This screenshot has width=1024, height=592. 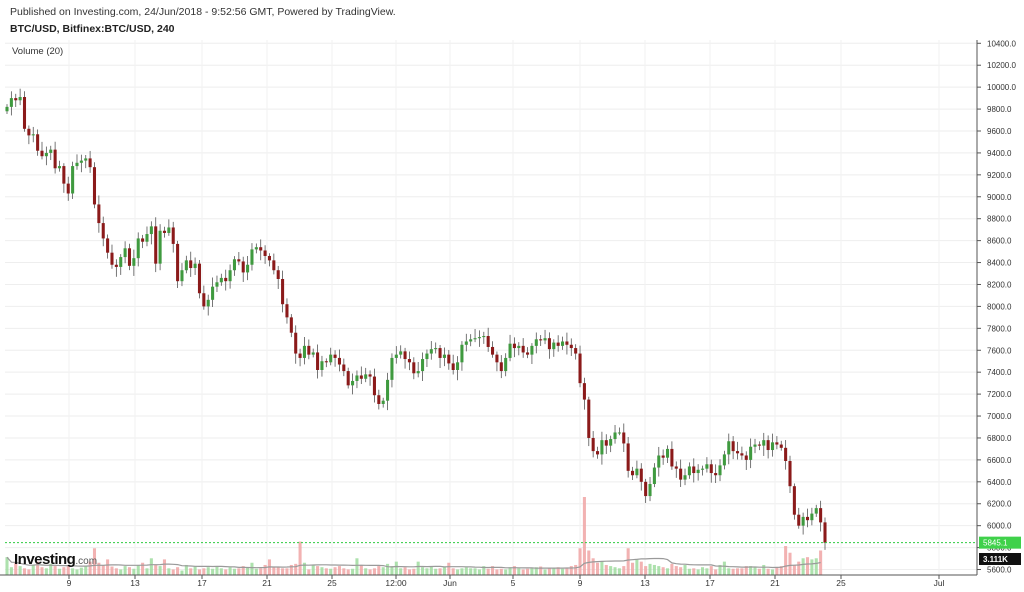 I want to click on volume-indicator-label: Volume (20), so click(x=38, y=51).